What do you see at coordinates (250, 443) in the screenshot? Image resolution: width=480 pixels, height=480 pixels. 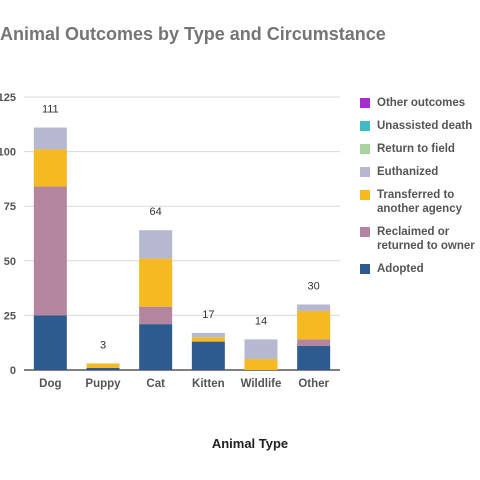 I see `x-axis-label: Animal Type` at bounding box center [250, 443].